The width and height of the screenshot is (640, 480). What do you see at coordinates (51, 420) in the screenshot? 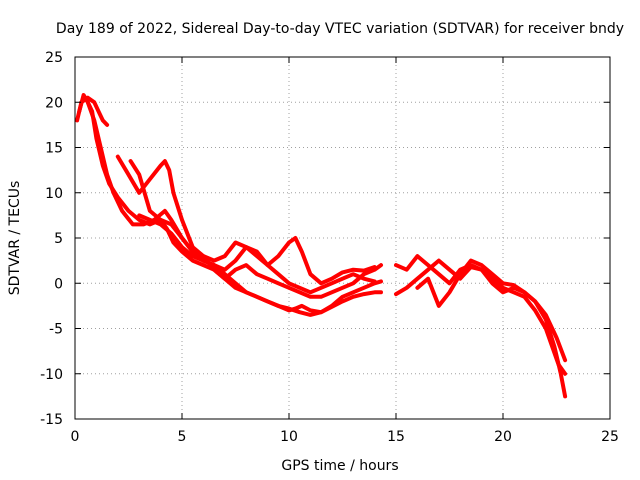
I see `y-tick-label: -15` at bounding box center [51, 420].